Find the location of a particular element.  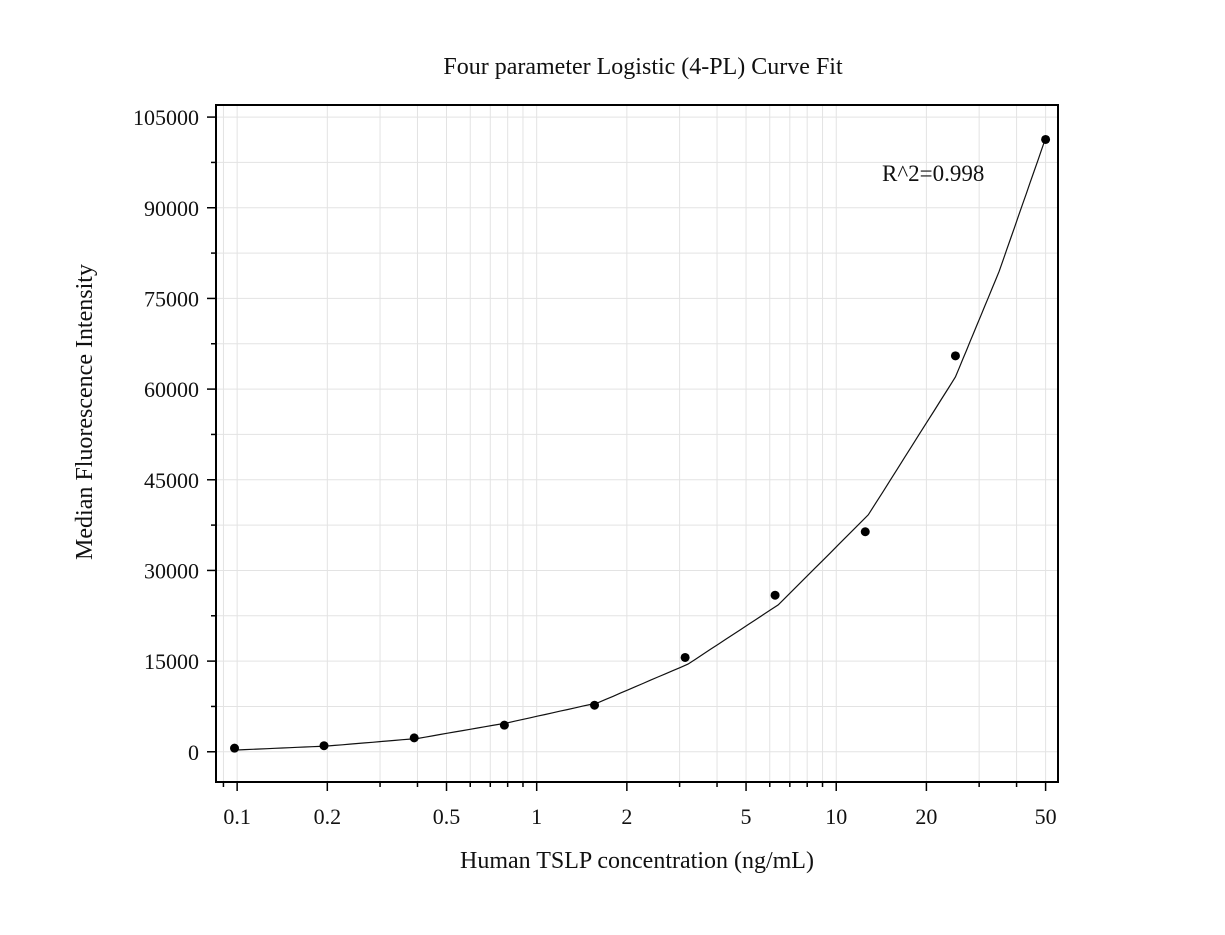

x-tick-label: 0.2 is located at coordinates (328, 816).